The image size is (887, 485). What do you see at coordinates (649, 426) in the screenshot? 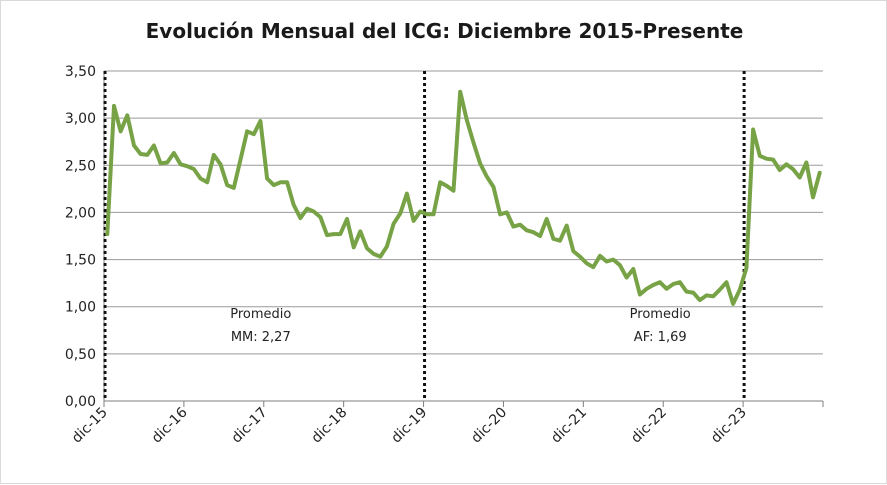
I see `x-tick-label: dic-22` at bounding box center [649, 426].